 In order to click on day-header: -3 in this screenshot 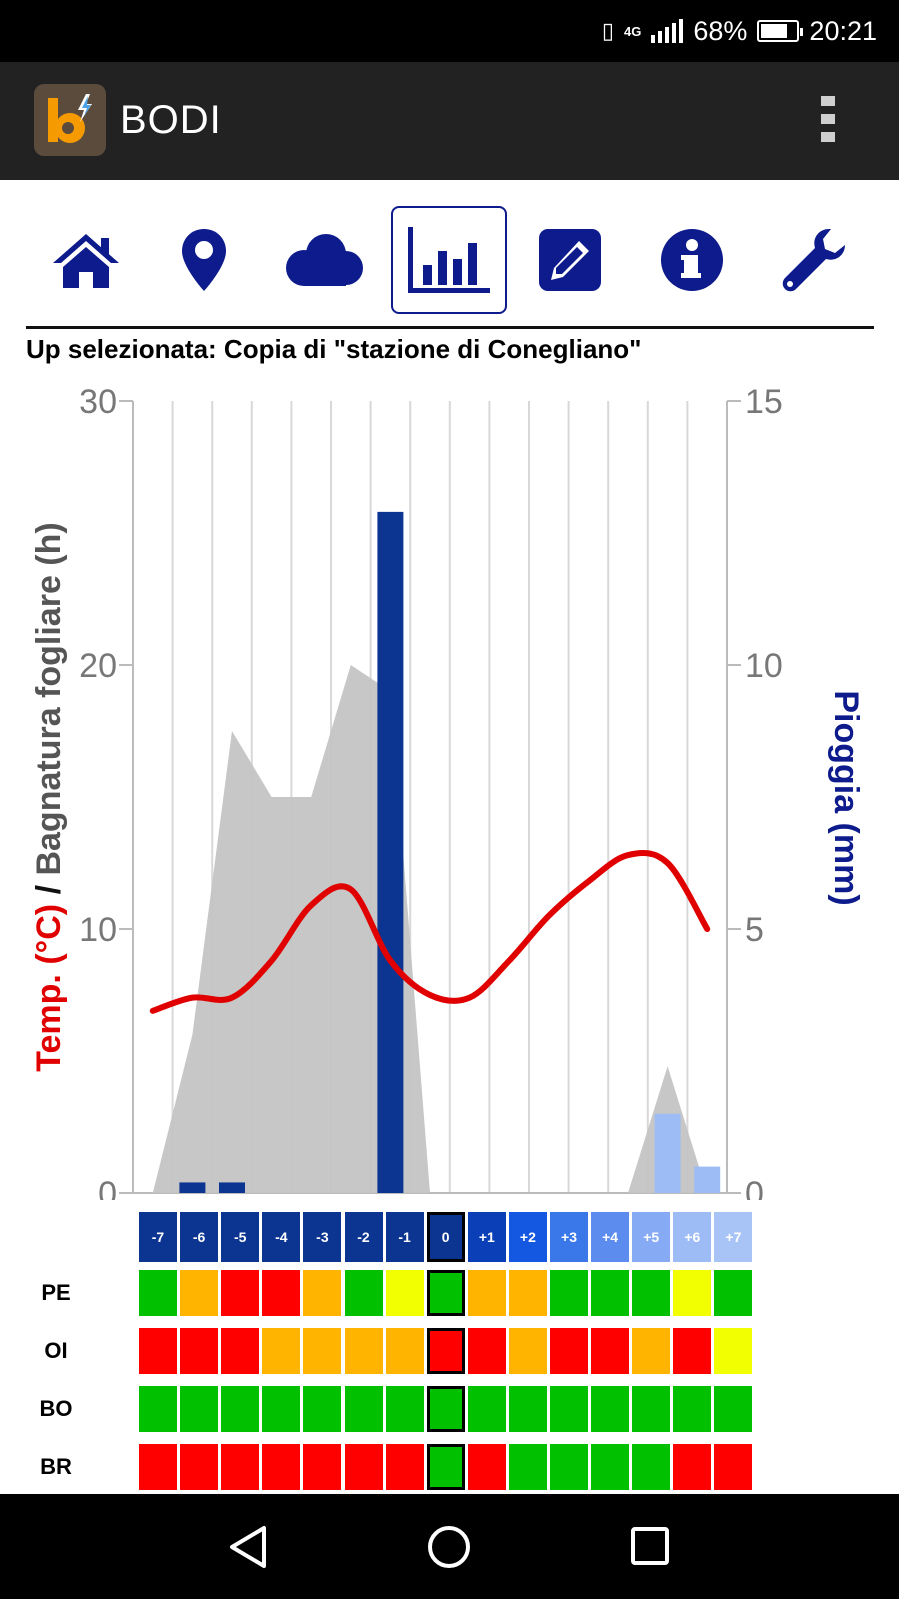, I will do `click(322, 1237)`.